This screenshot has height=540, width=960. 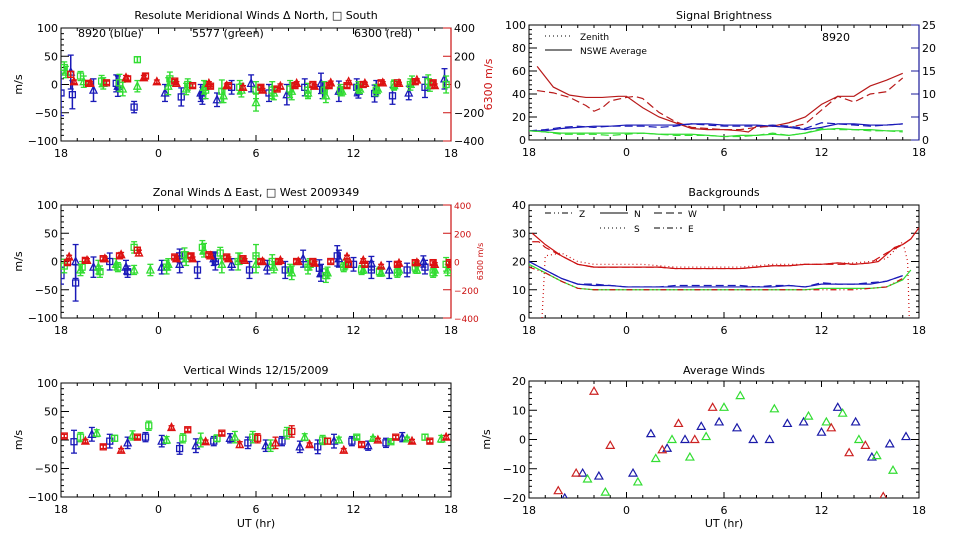 I want to click on series-line-8920-W, so click(x=716, y=274).